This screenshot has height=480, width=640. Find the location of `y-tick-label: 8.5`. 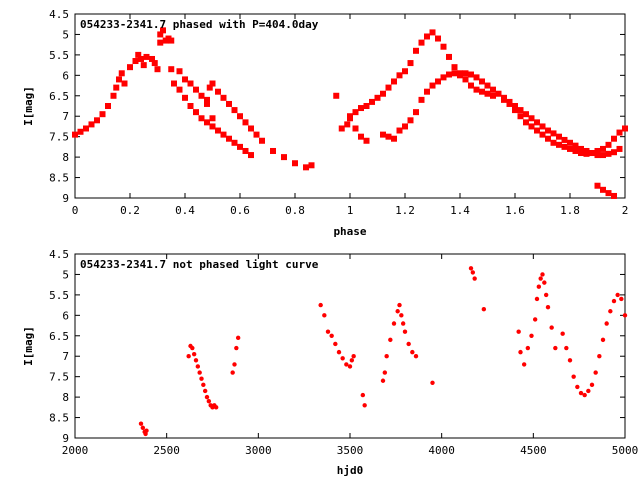

y-tick-label: 8.5 is located at coordinates (59, 178).